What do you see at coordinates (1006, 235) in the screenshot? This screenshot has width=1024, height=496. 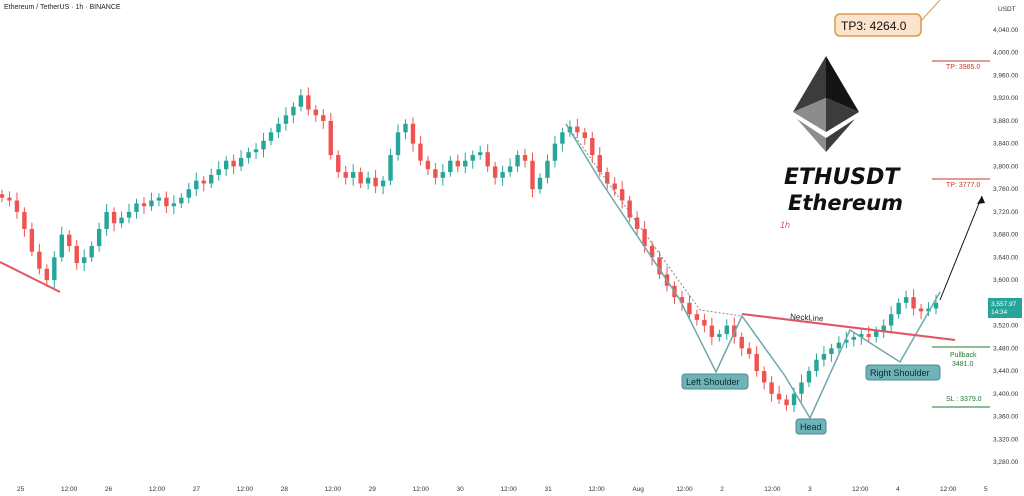 I see `y-tick-label: 3,680.00` at bounding box center [1006, 235].